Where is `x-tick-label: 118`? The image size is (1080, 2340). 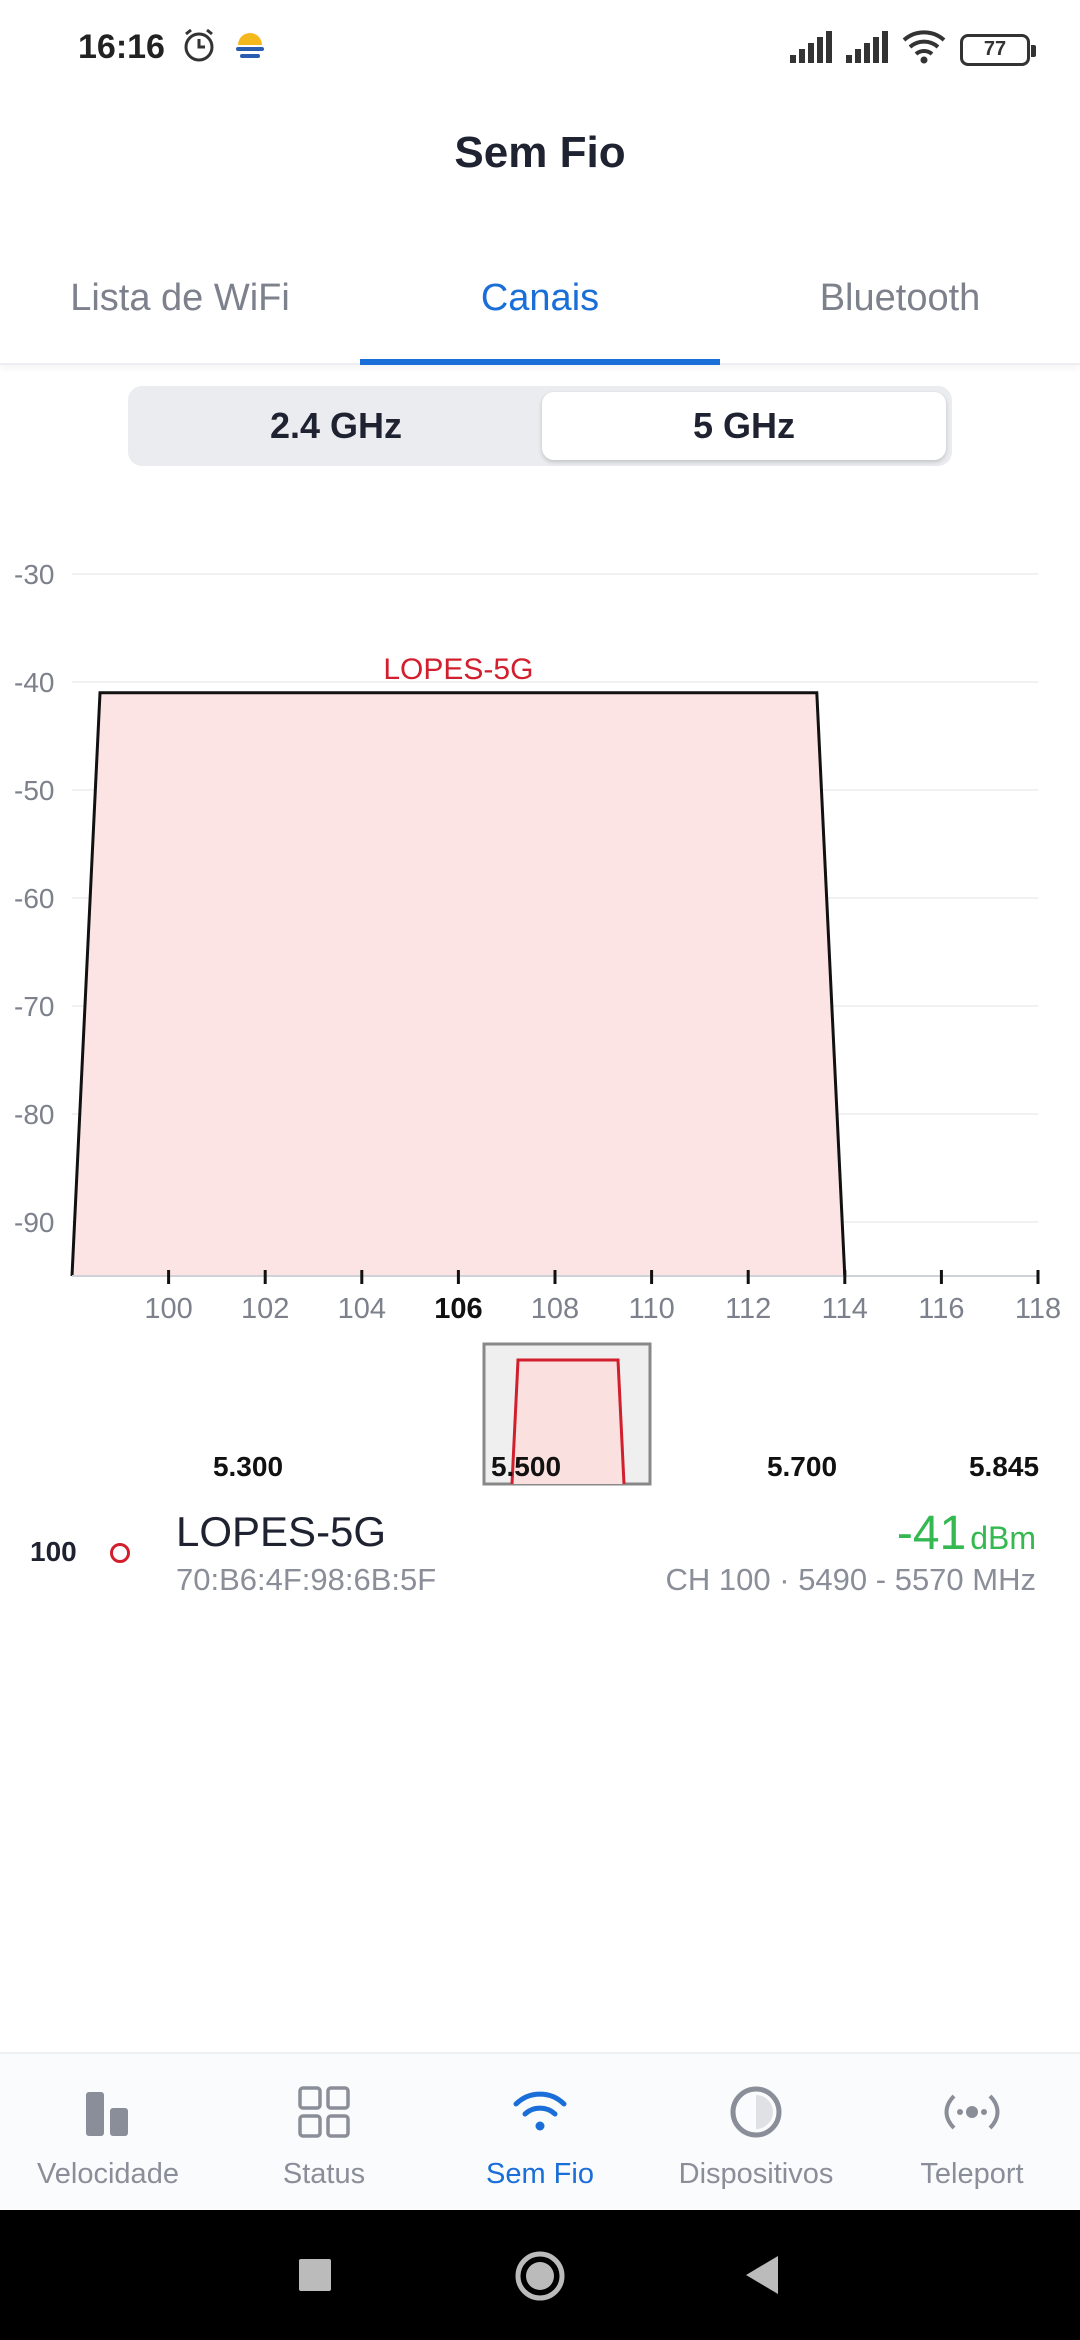 x-tick-label: 118 is located at coordinates (1038, 1309).